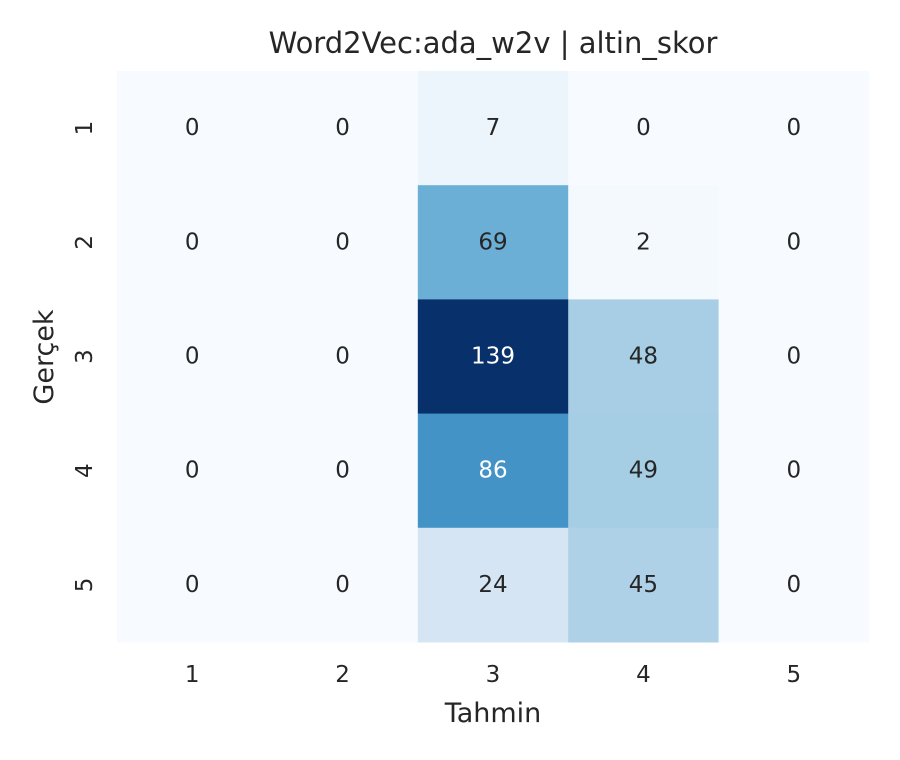  Describe the element at coordinates (85, 128) in the screenshot. I see `y-tick-label: 1` at that location.